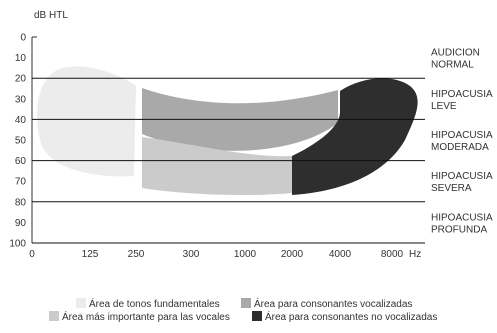 This screenshot has height=333, width=497. I want to click on zone-label: SEVERA, so click(451, 188).